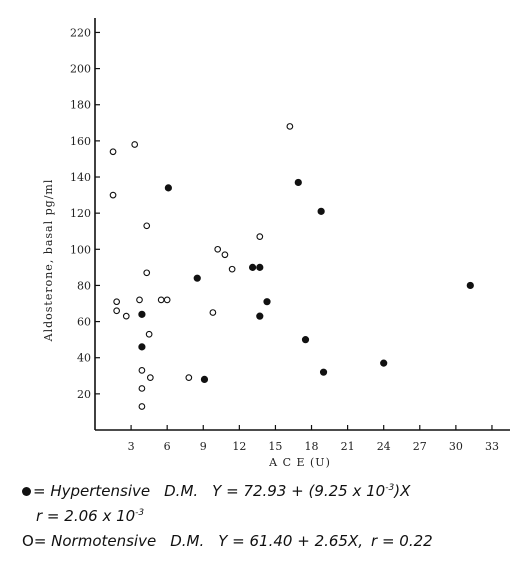 This screenshot has width=529, height=562. Describe the element at coordinates (84, 285) in the screenshot. I see `y-tick-label: 80` at that location.